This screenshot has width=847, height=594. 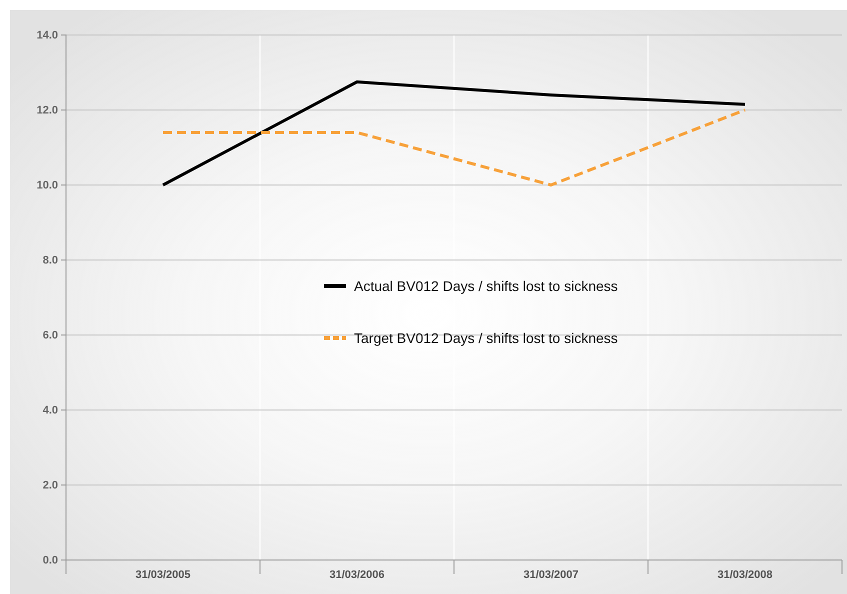 What do you see at coordinates (50, 410) in the screenshot?
I see `y-tick-label: 4.0` at bounding box center [50, 410].